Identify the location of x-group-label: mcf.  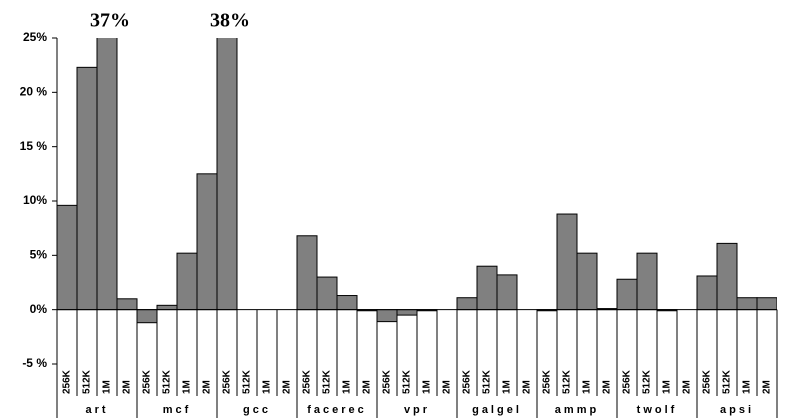
(177, 410).